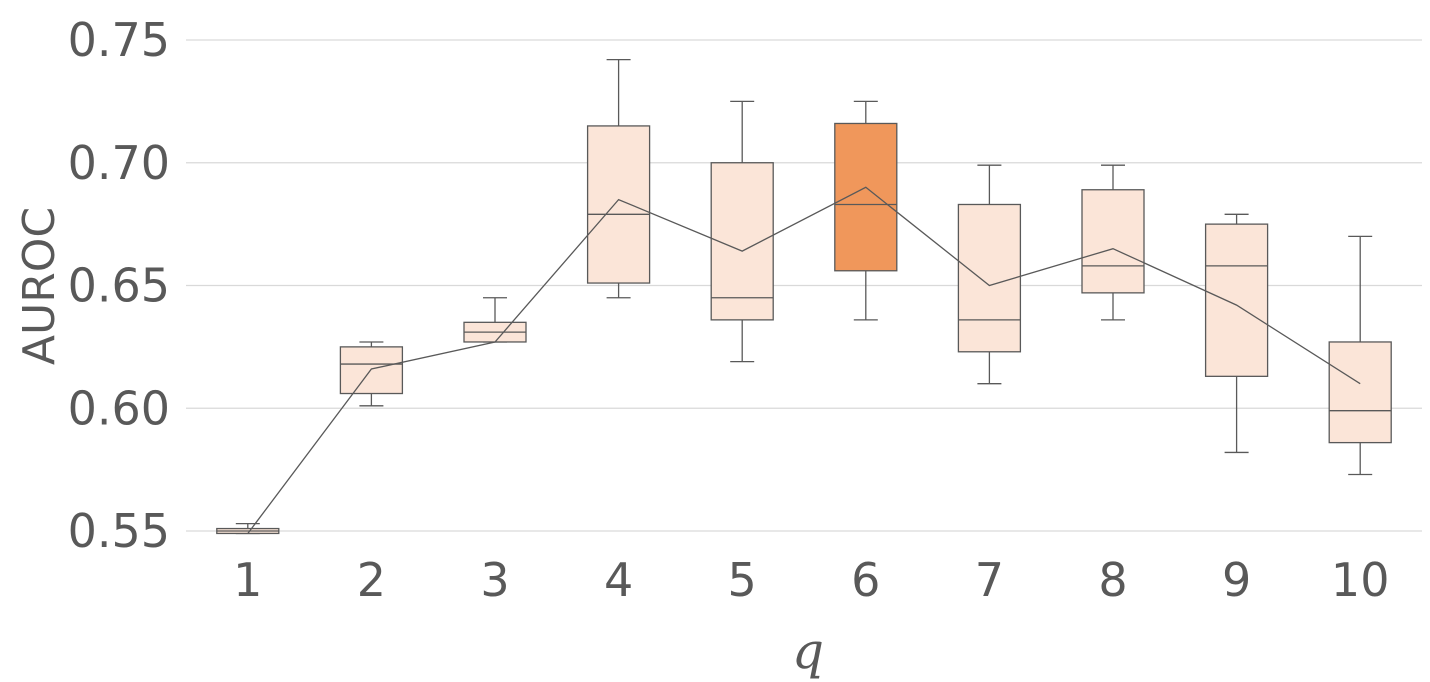  Describe the element at coordinates (119, 163) in the screenshot. I see `y-tick-label: 0.70` at that location.